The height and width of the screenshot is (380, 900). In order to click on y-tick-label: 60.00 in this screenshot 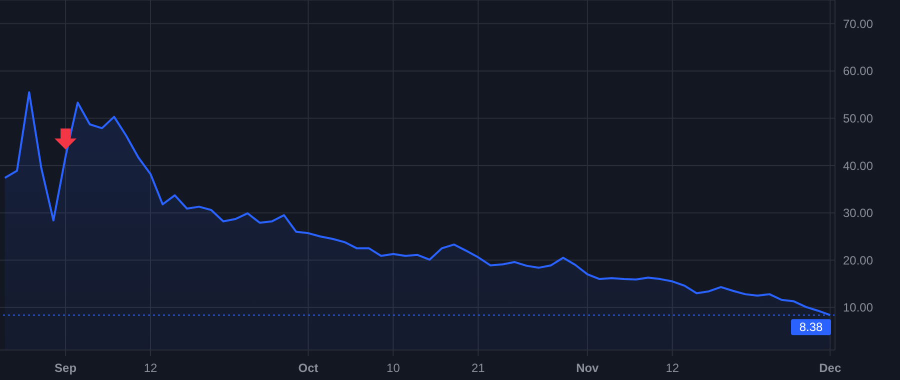, I will do `click(858, 71)`.